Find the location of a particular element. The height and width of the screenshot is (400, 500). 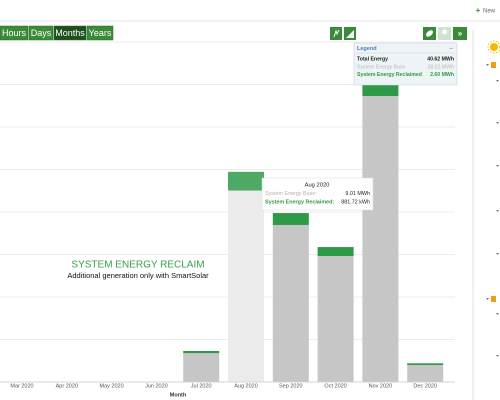

x-tick-label: Jun 2020 is located at coordinates (156, 386).